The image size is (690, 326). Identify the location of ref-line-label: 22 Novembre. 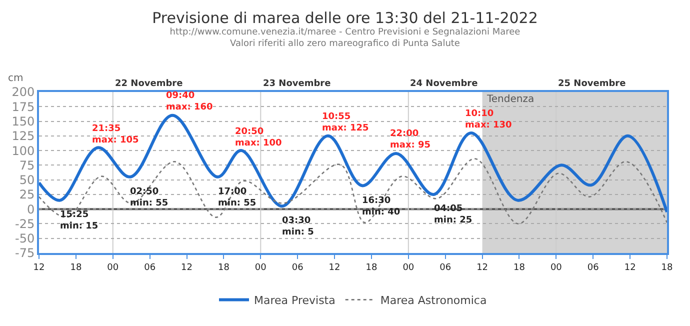
(149, 84).